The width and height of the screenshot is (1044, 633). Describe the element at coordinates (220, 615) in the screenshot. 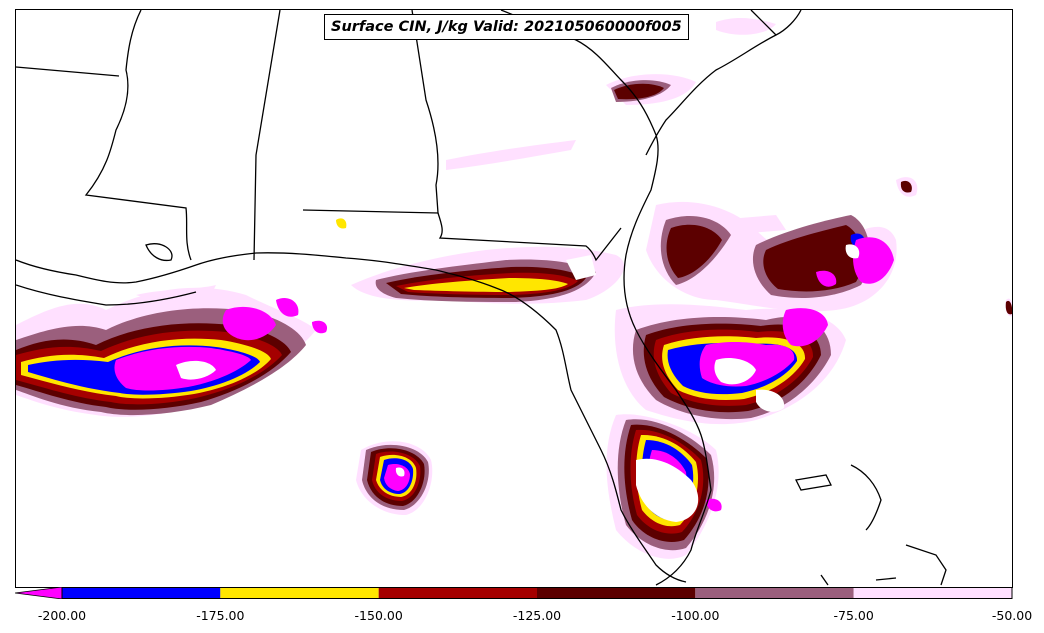

I see `colorbar-tick-1: -175.00` at that location.